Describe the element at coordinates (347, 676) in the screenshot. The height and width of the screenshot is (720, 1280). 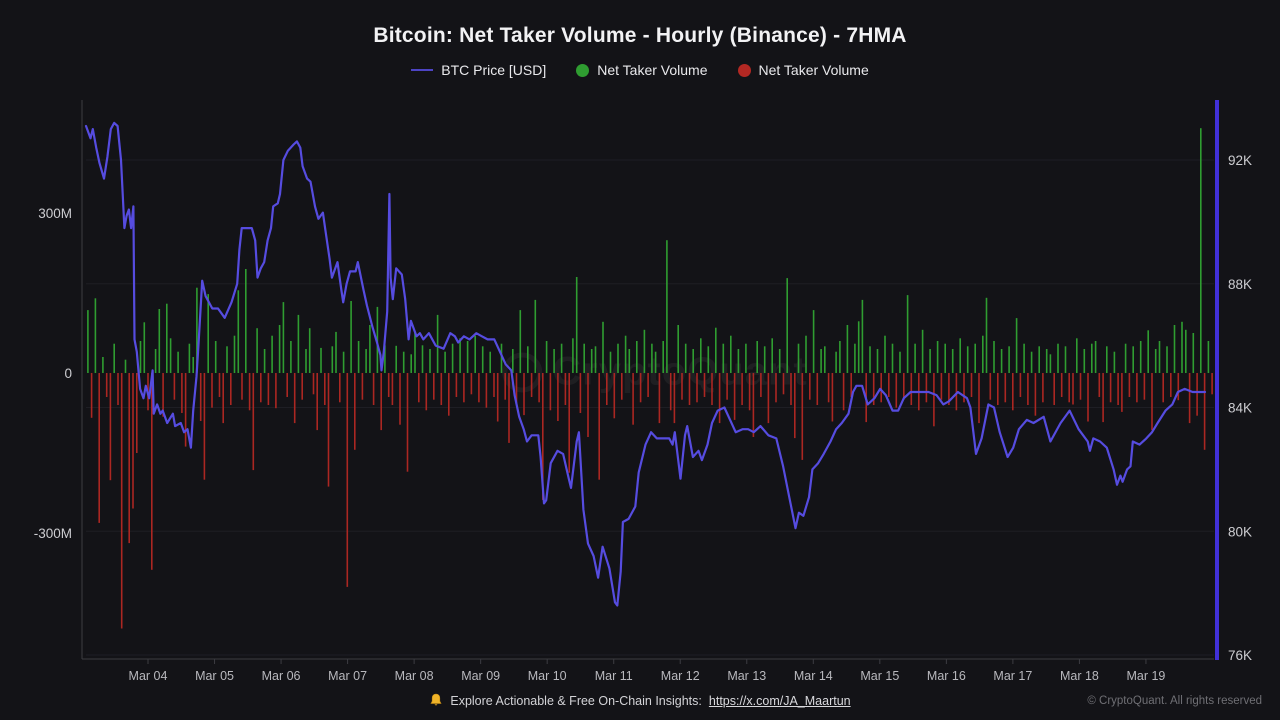
I see `x-tick-label: Mar 07` at that location.